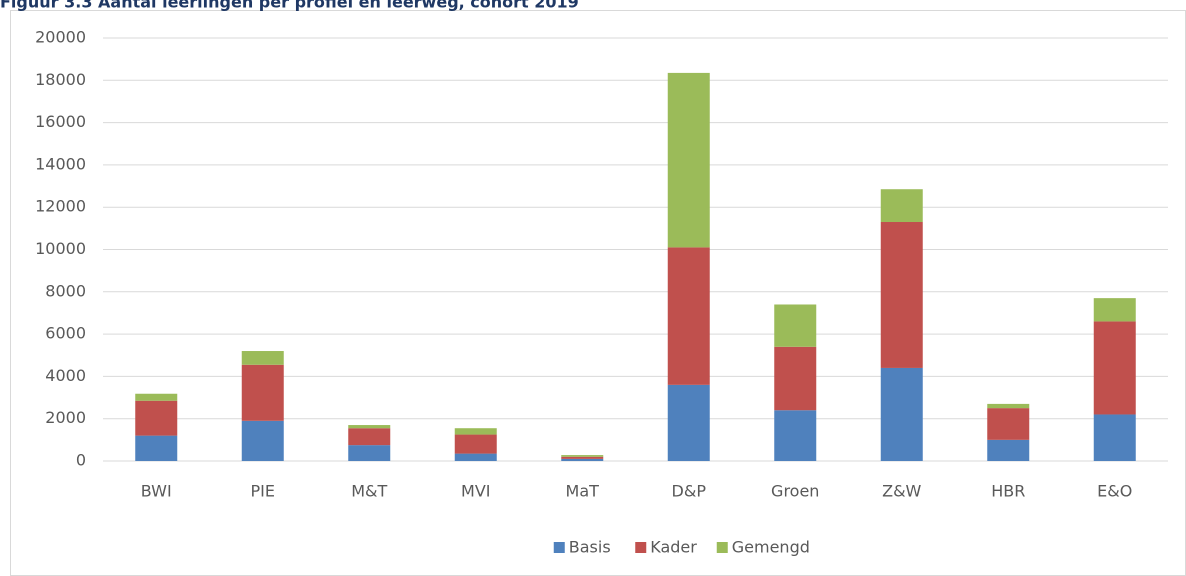 This screenshot has width=1186, height=576. What do you see at coordinates (590, 547) in the screenshot?
I see `legend-label: Basis` at bounding box center [590, 547].